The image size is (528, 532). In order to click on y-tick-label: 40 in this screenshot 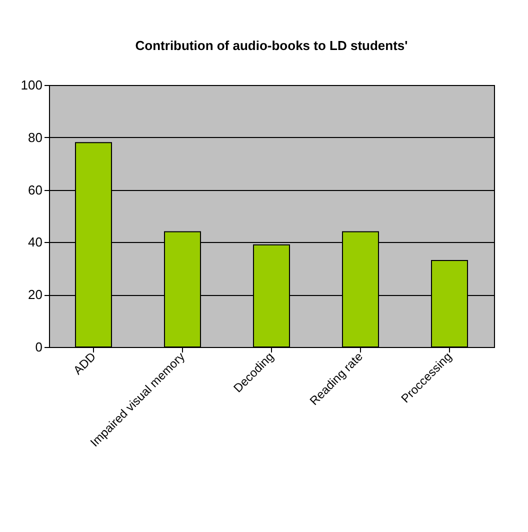, I will do `click(35, 242)`.